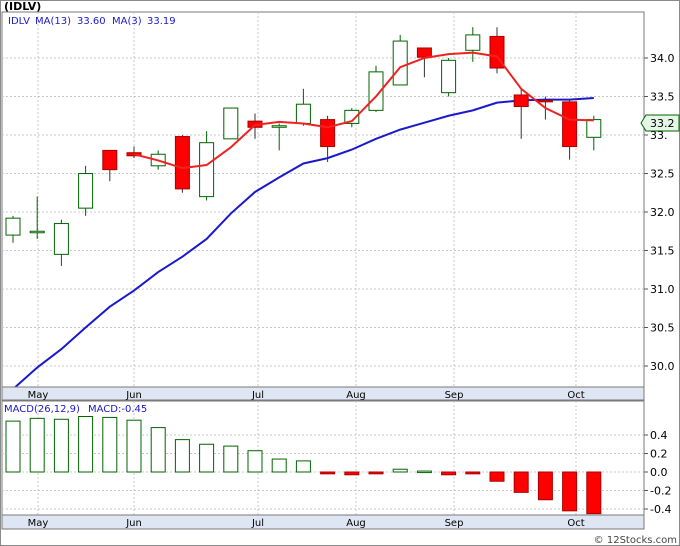 The width and height of the screenshot is (680, 546). What do you see at coordinates (635, 540) in the screenshot?
I see `watermark: © 12Stocks.com` at bounding box center [635, 540].